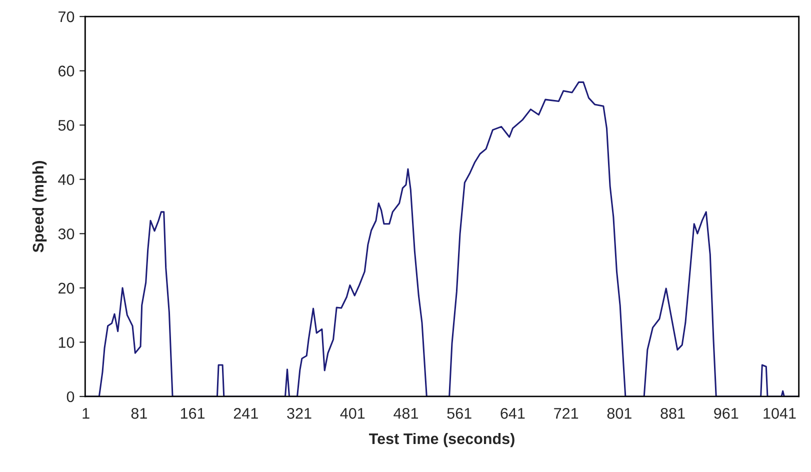 The image size is (811, 472). I want to click on y-tick-label: 20, so click(66, 288).